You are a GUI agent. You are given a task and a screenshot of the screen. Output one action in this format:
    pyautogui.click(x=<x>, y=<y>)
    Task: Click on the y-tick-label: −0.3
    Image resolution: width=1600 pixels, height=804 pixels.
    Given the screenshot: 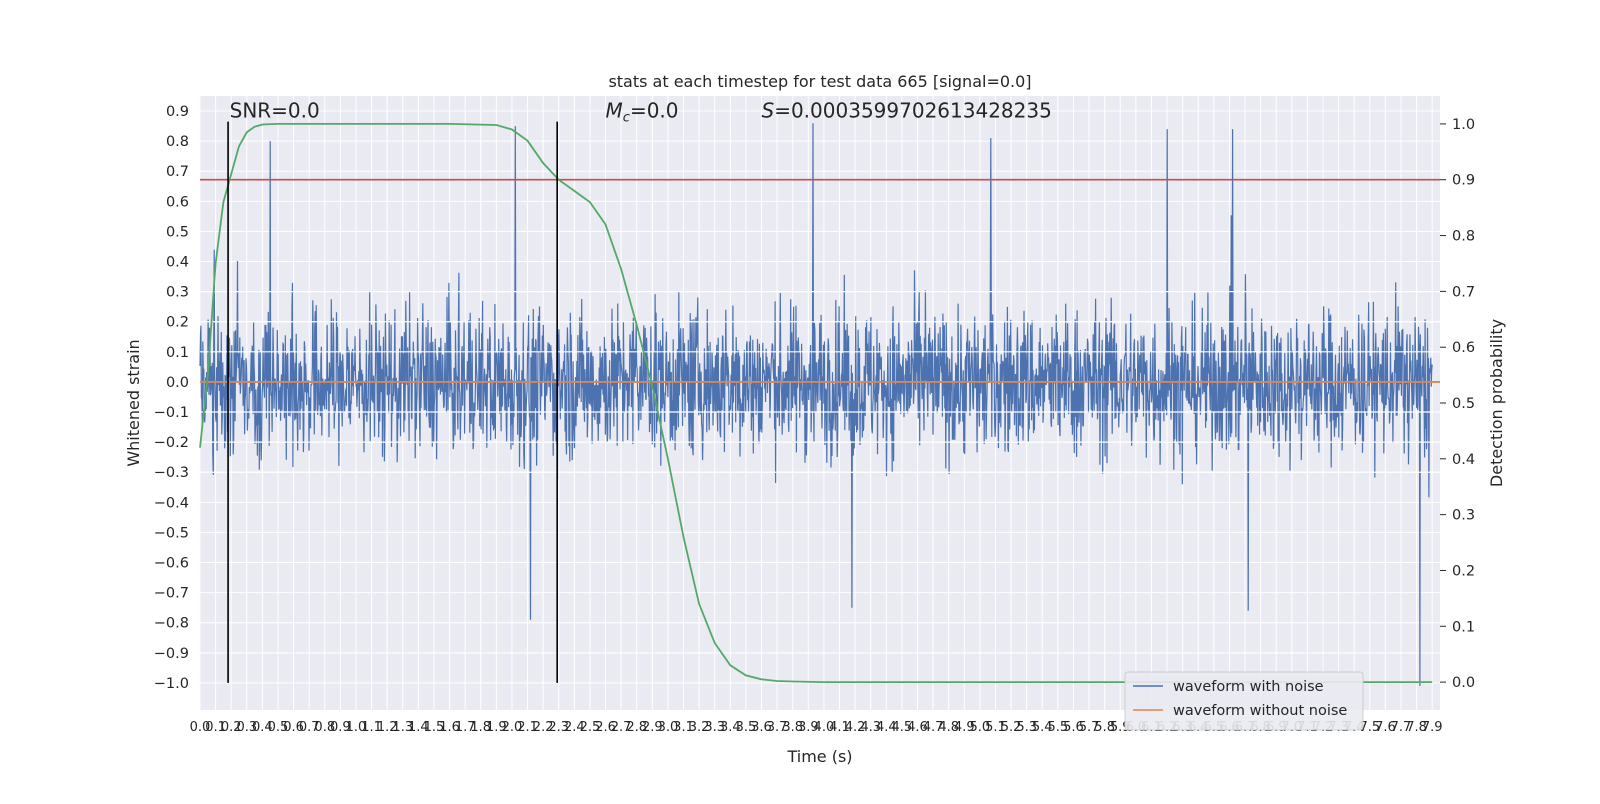 What is the action you would take?
    pyautogui.click(x=171, y=473)
    